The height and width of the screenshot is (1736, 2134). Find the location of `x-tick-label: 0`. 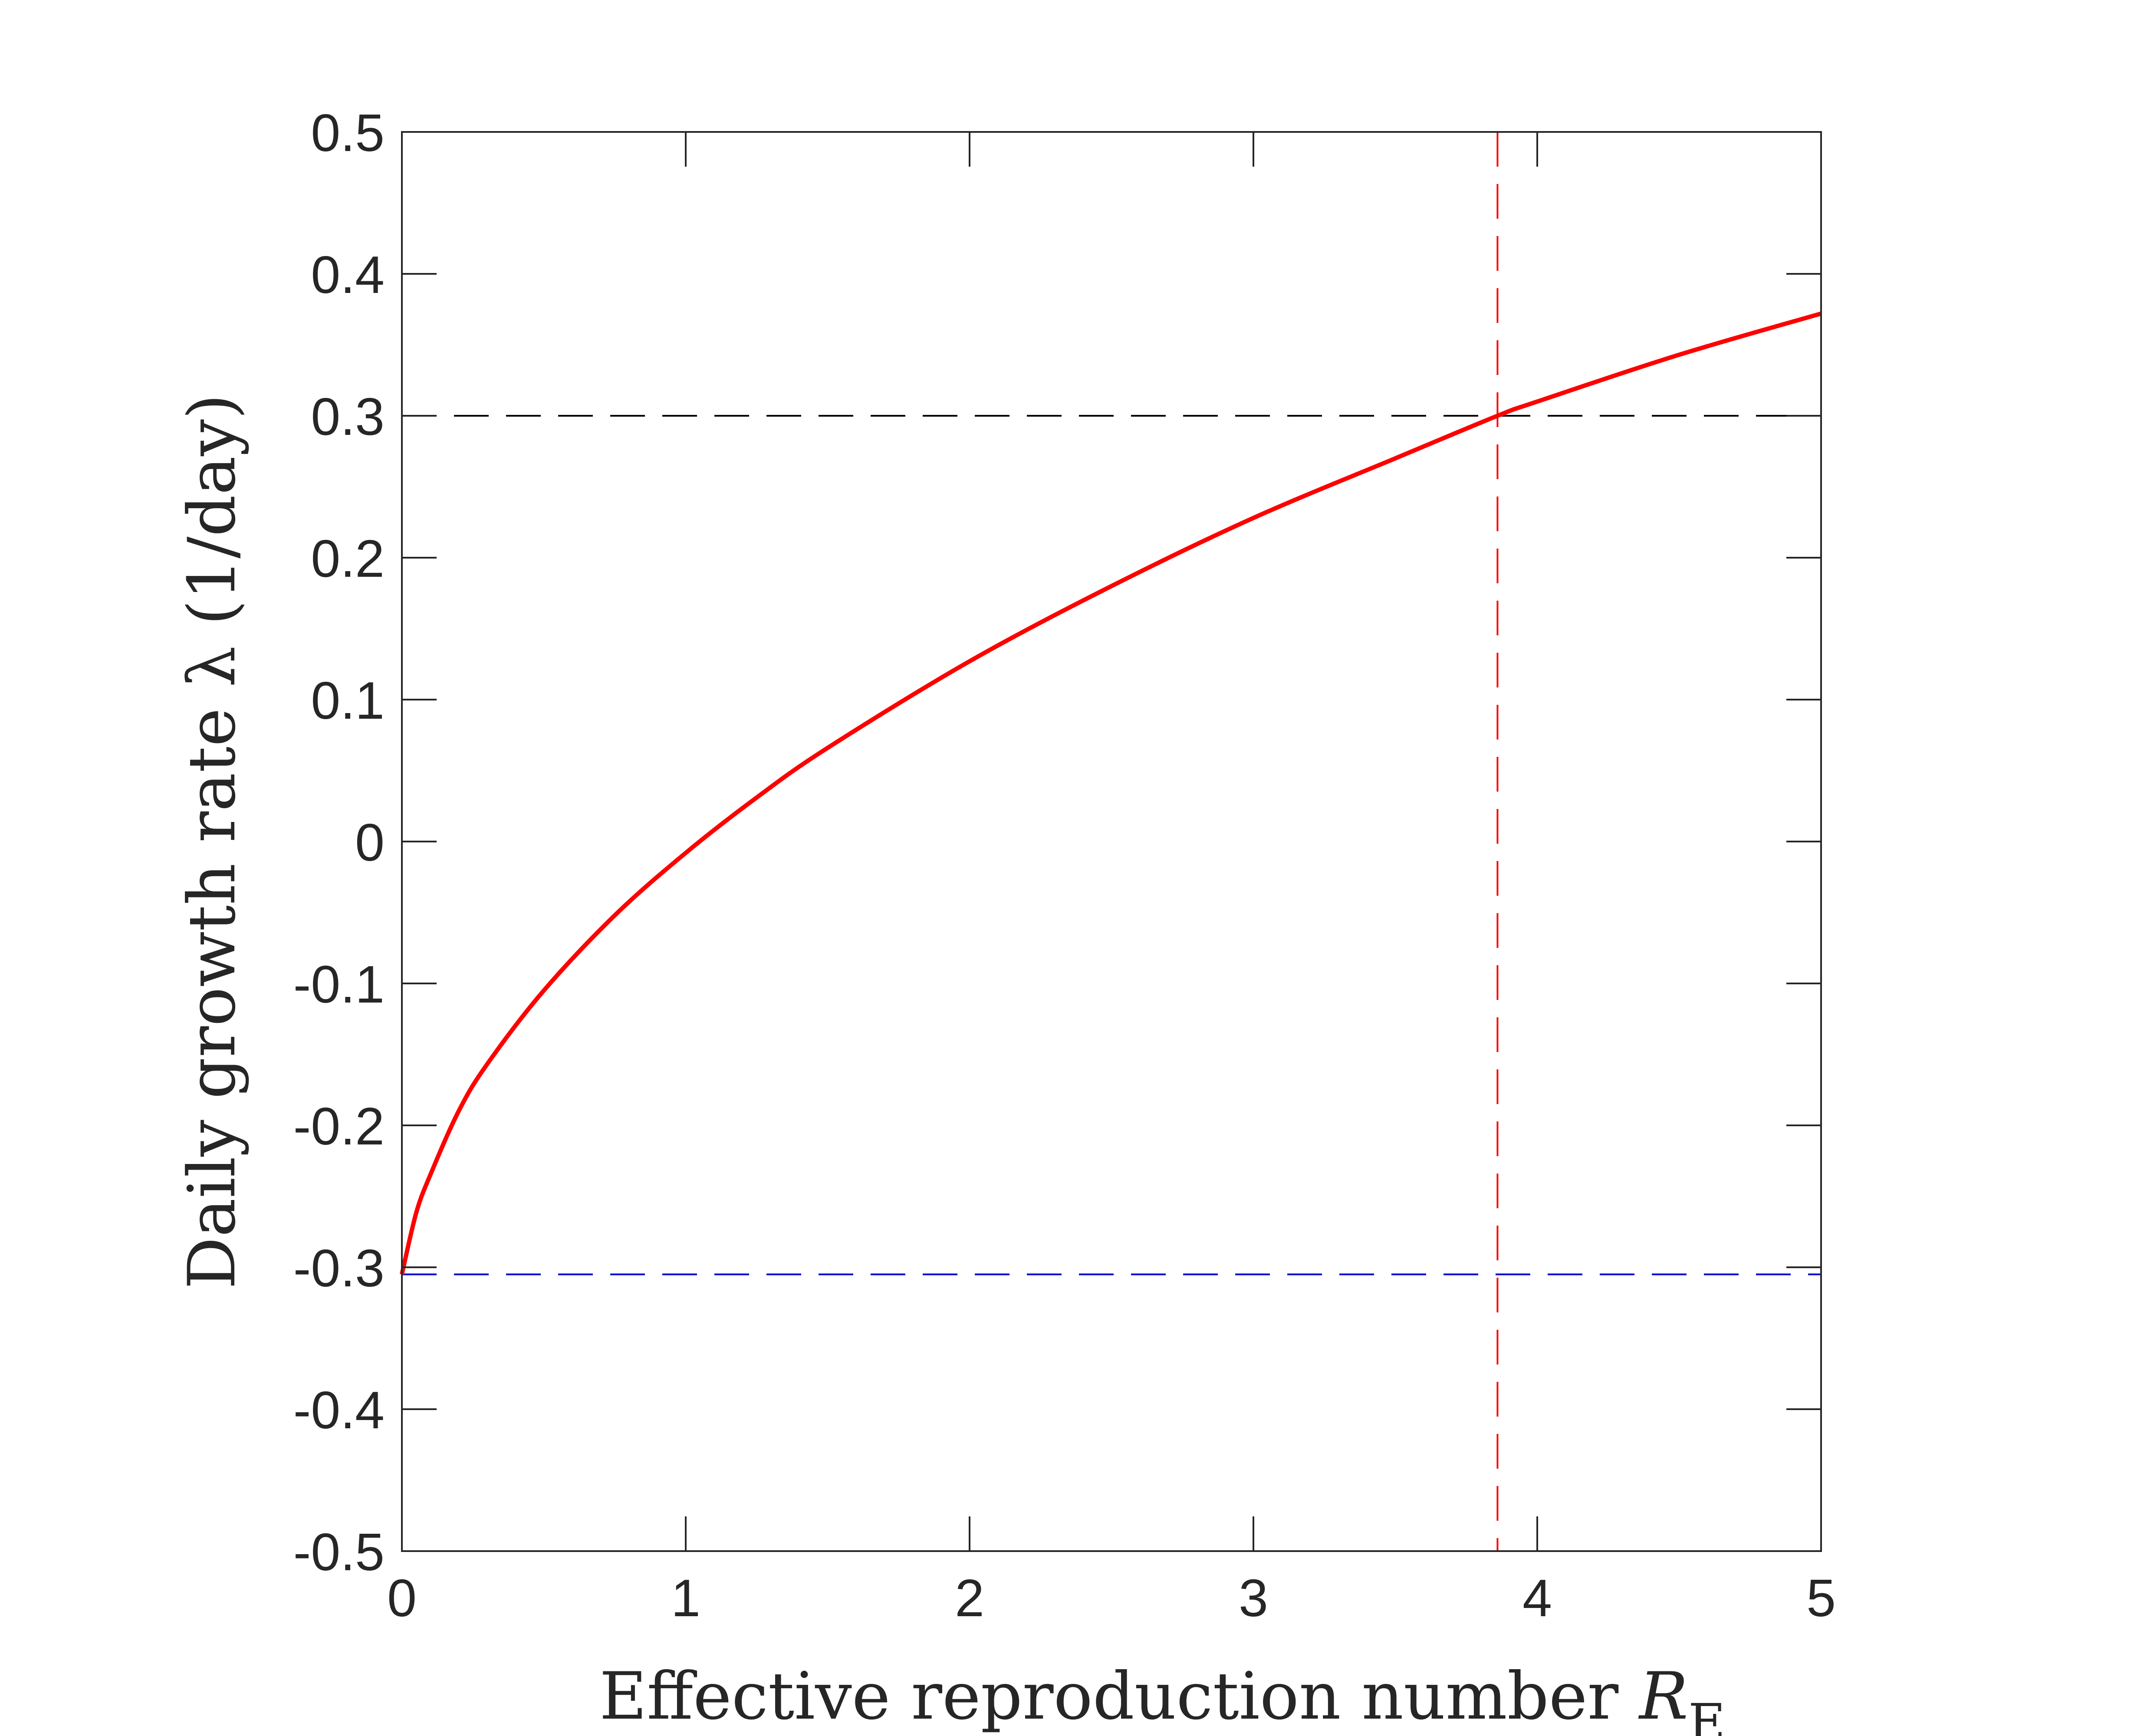

x-tick-label: 0 is located at coordinates (402, 1598).